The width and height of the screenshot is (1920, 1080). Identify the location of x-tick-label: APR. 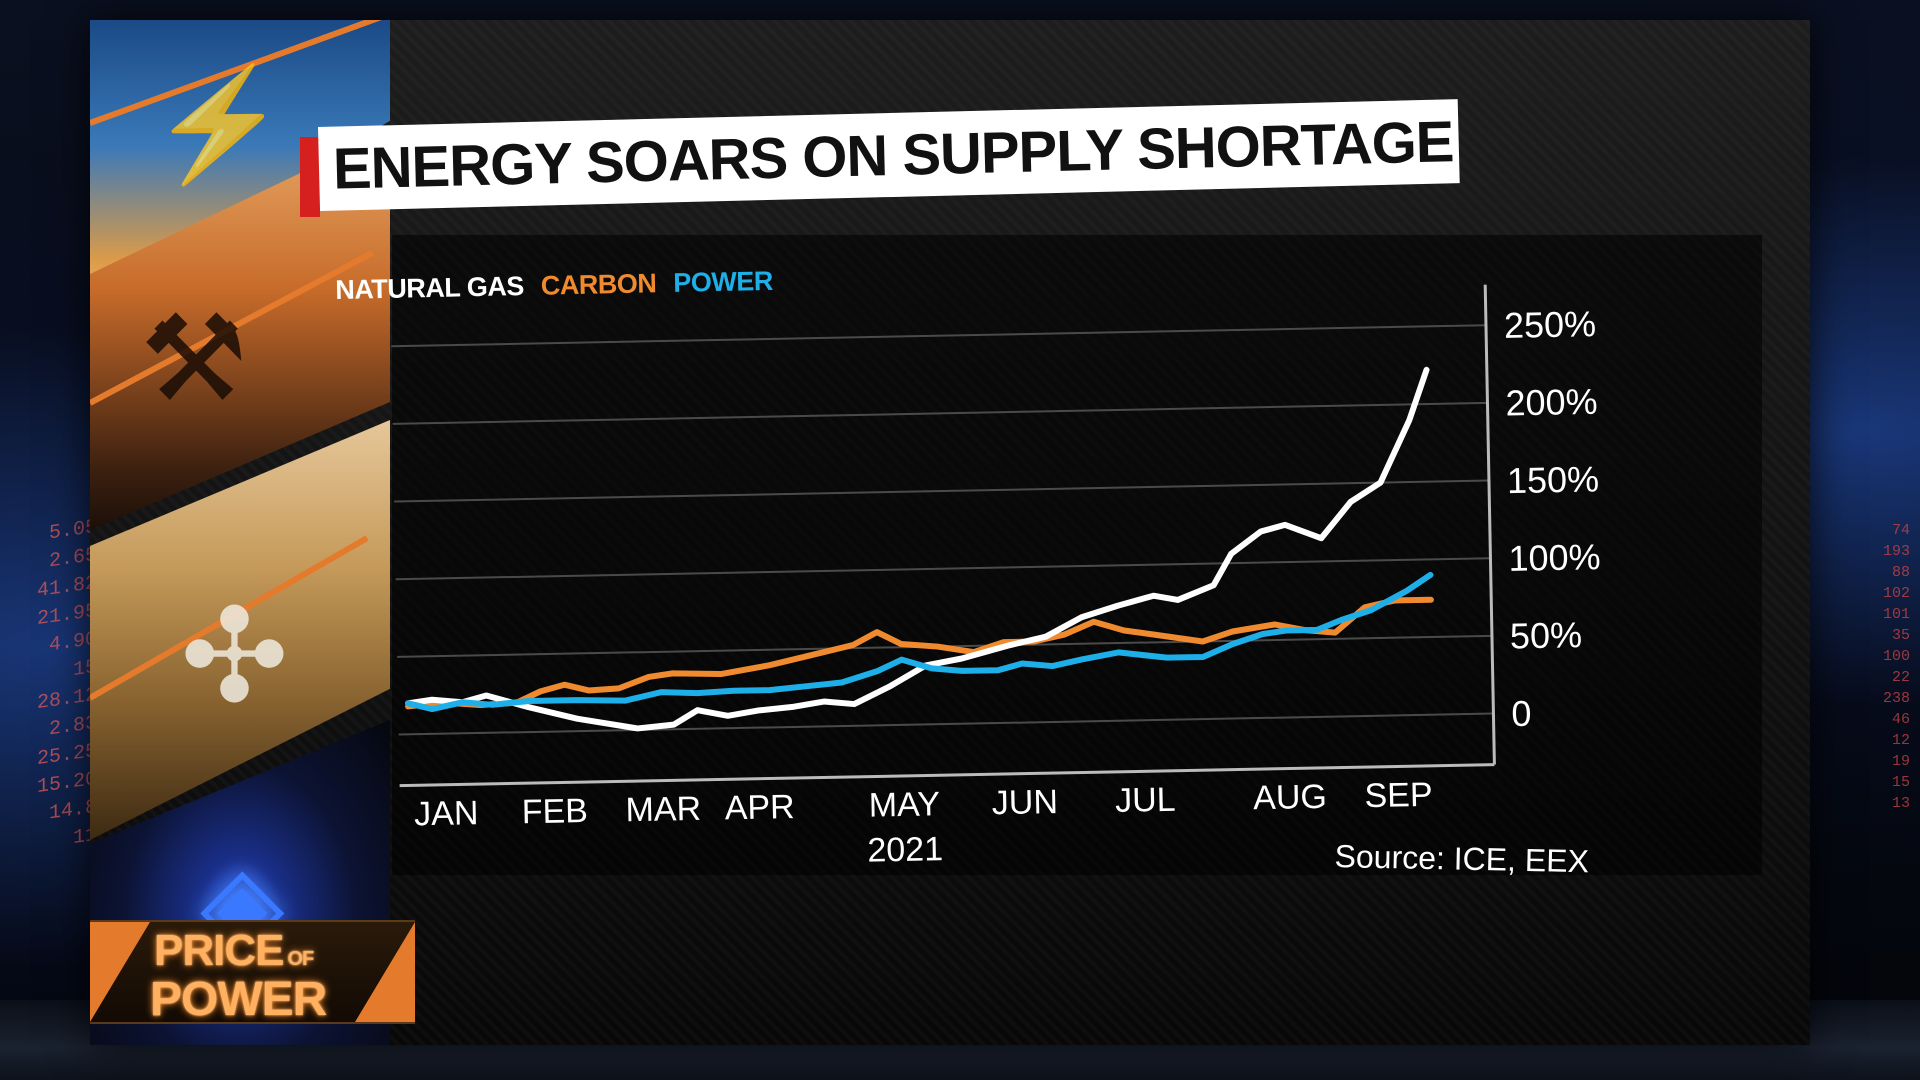
(759, 807).